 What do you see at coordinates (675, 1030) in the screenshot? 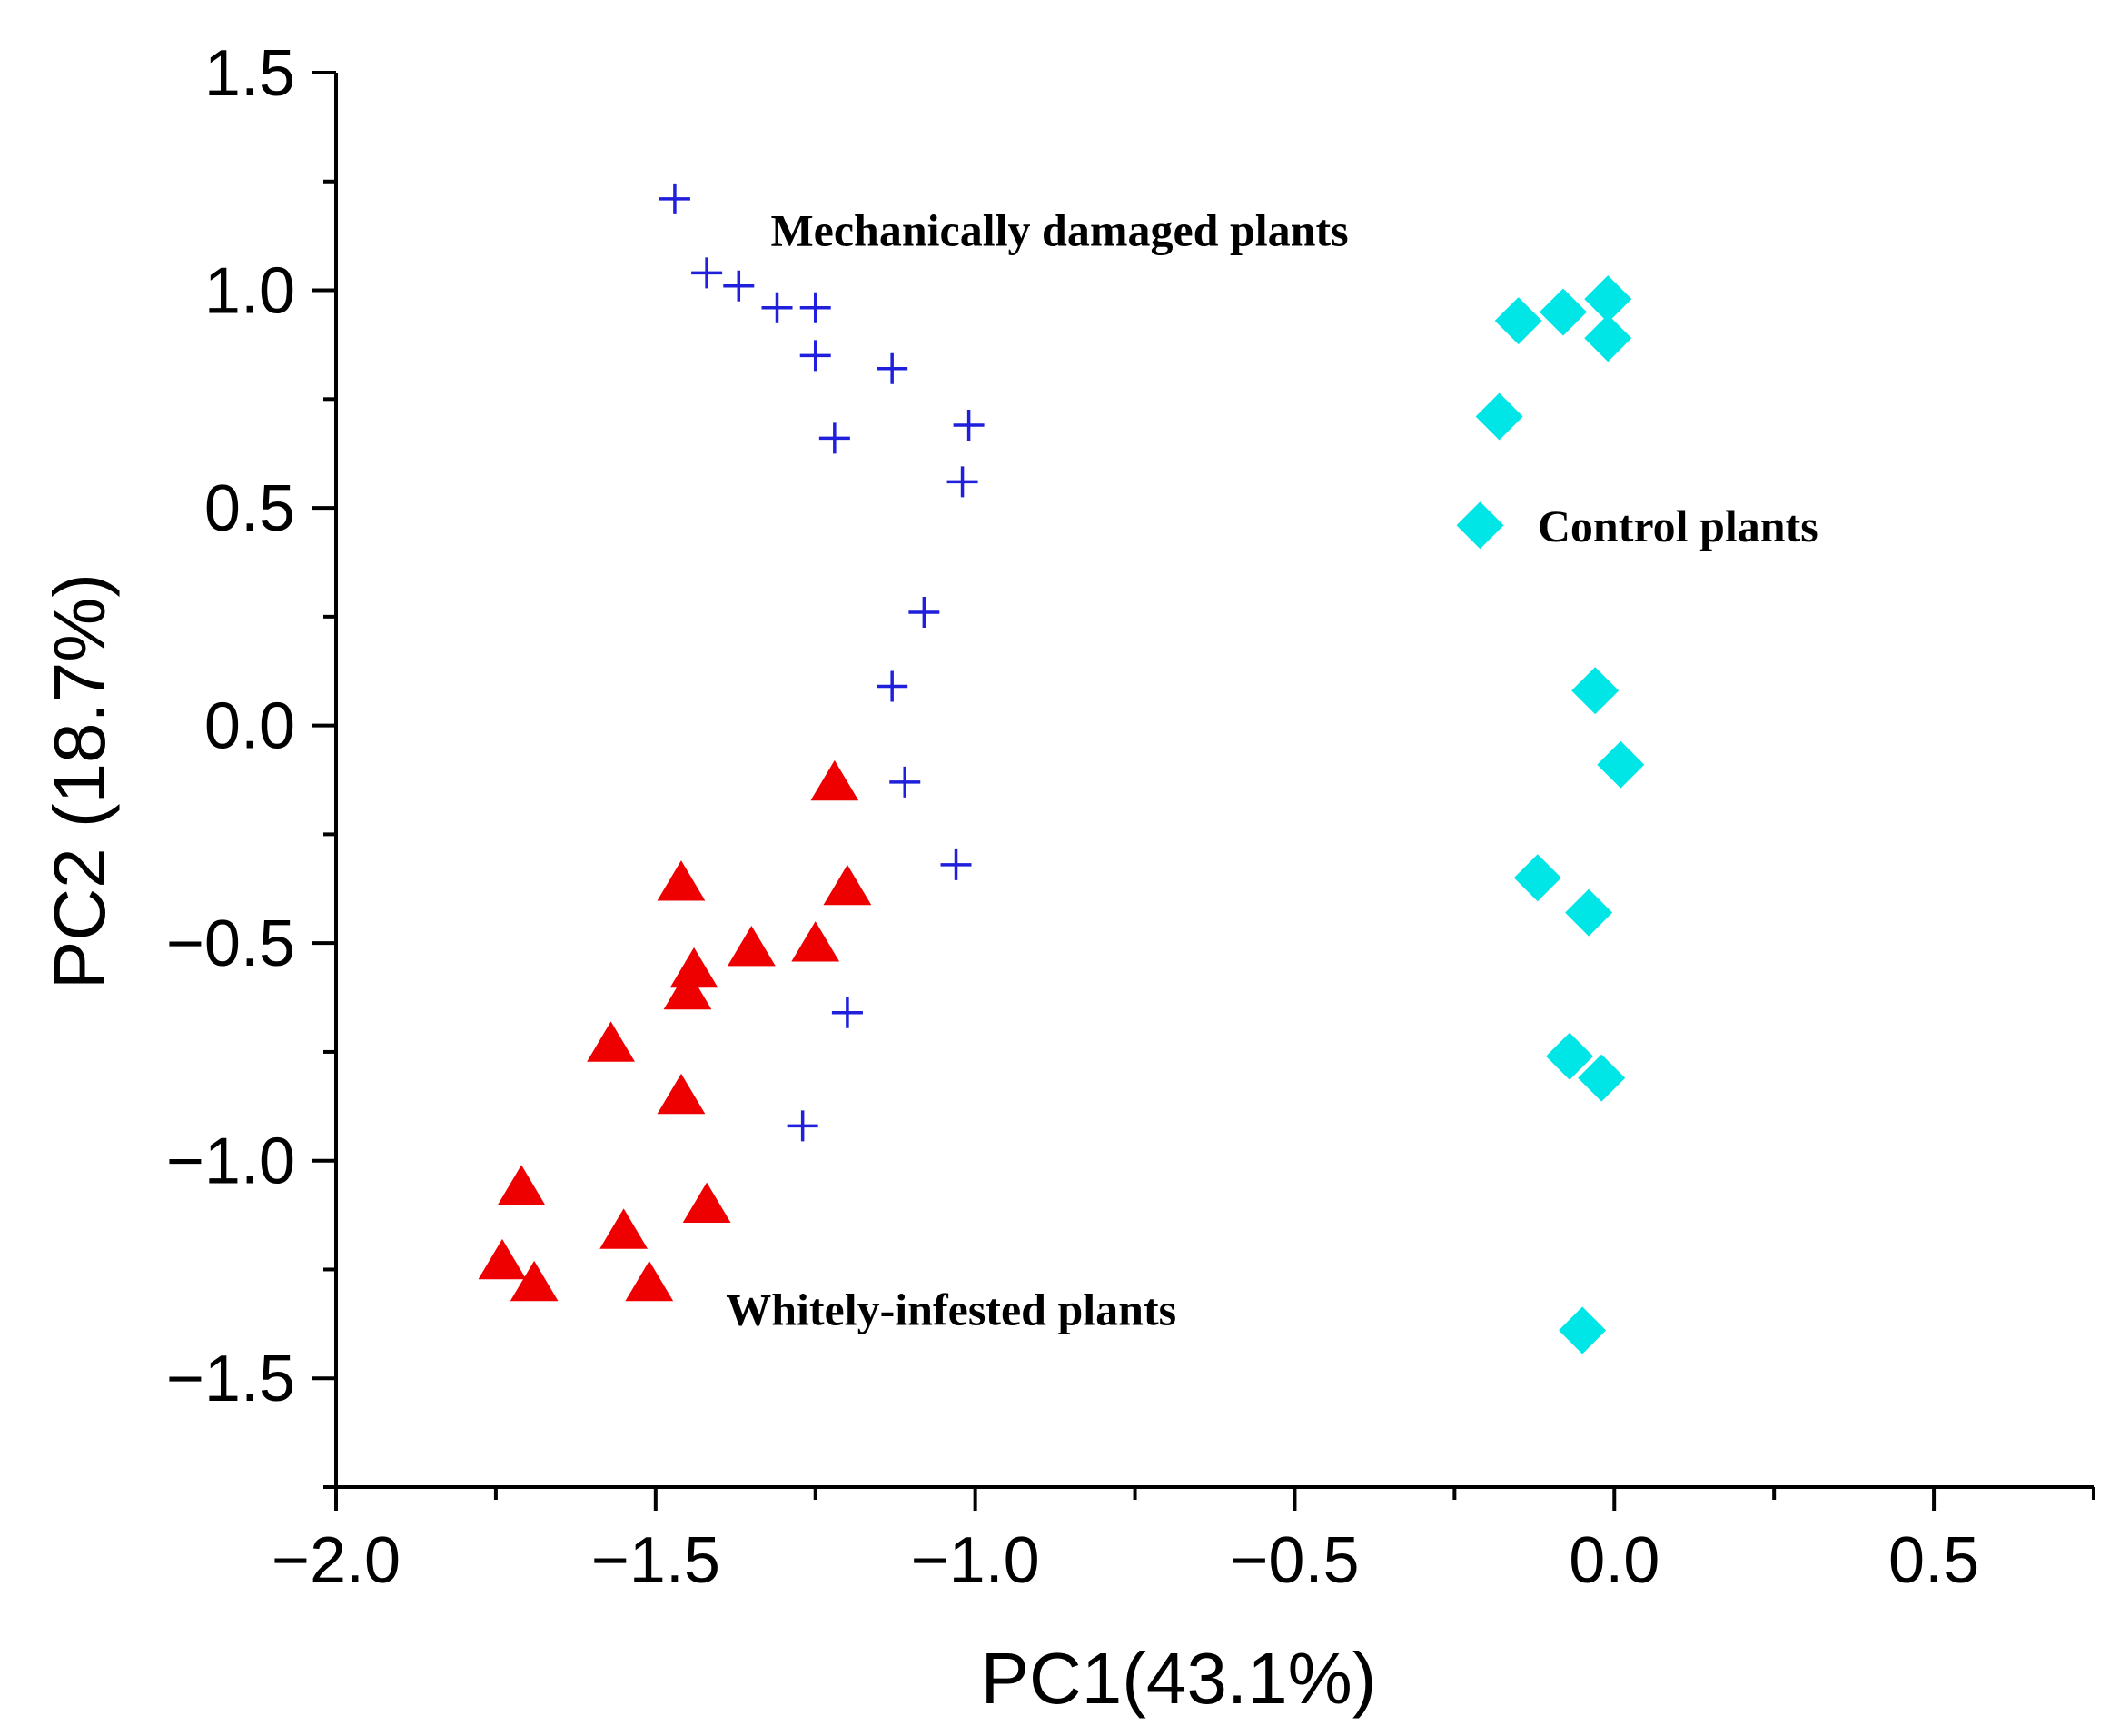
I see `series-triangle` at bounding box center [675, 1030].